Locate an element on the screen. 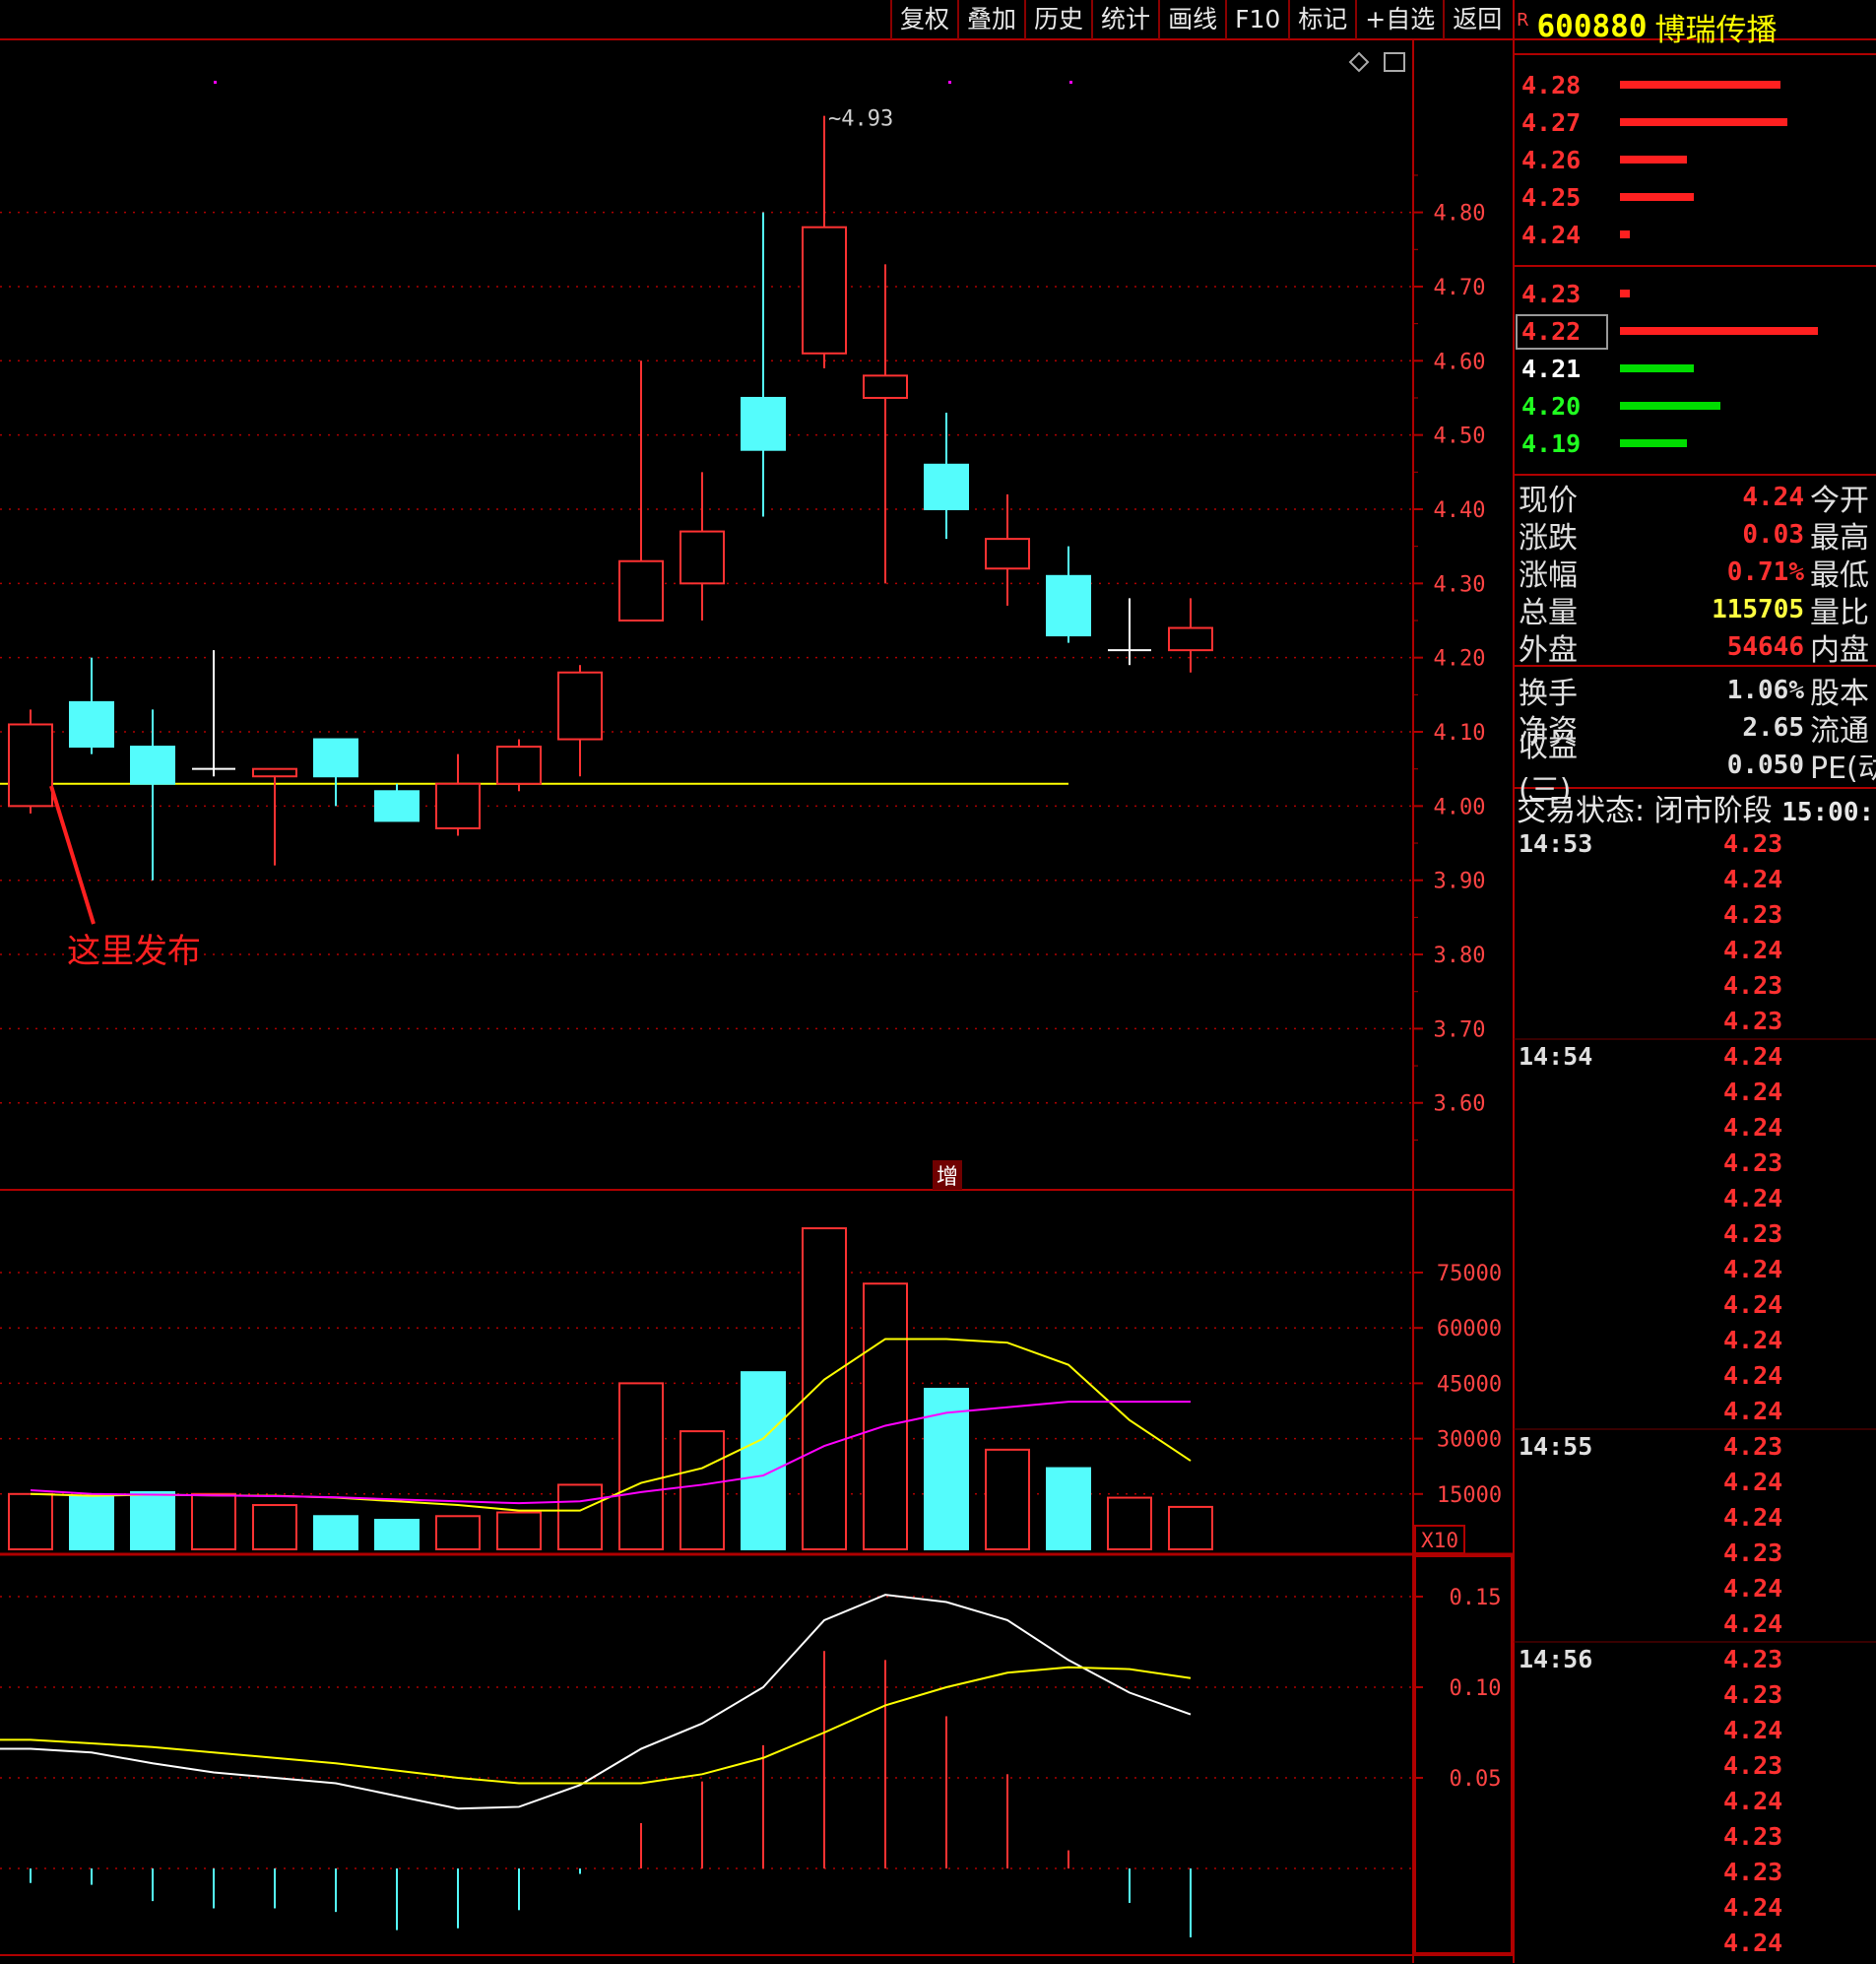  toolbar-button: 返回 is located at coordinates (1477, 19).